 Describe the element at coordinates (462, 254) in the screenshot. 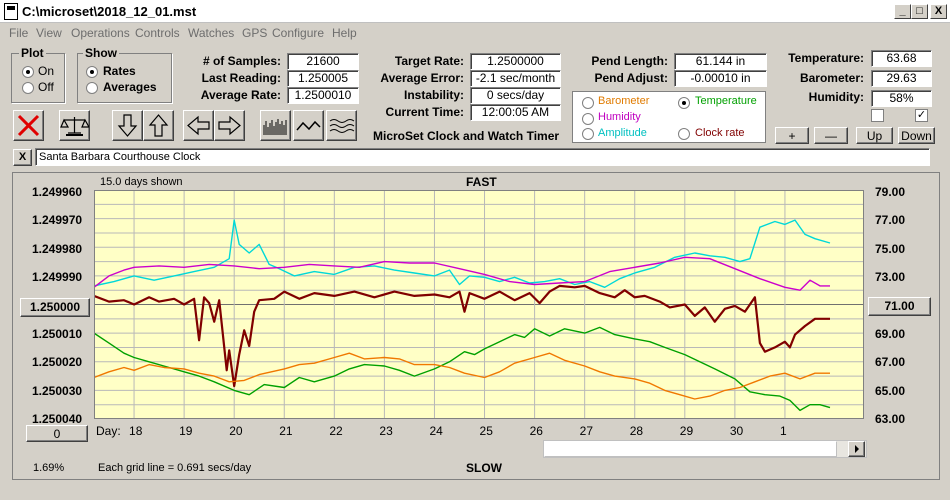

I see `series-line-amplitude` at that location.